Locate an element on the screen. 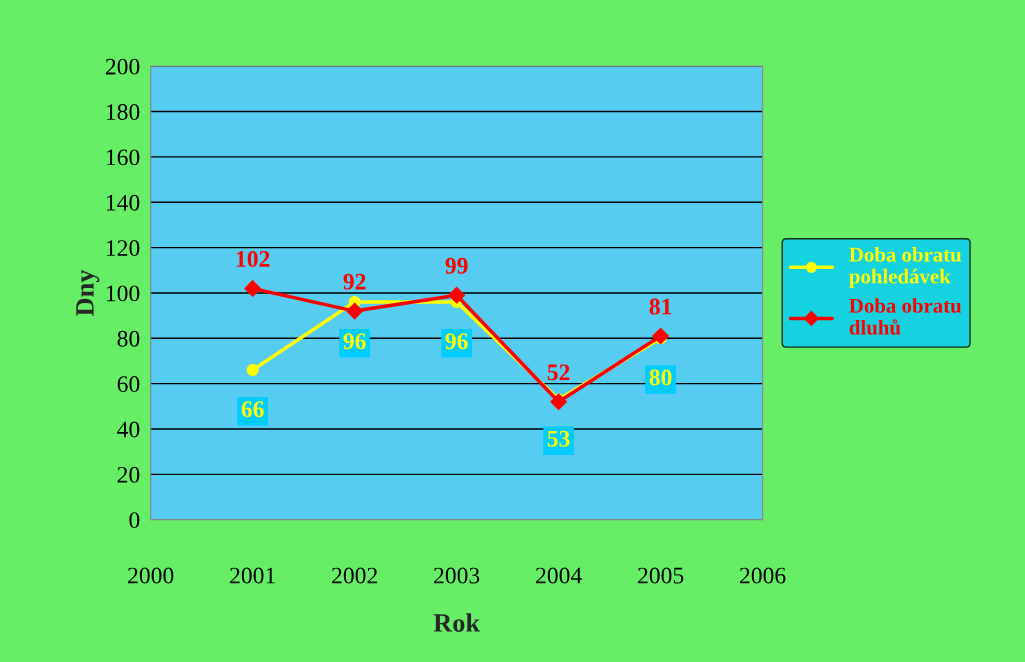 Image resolution: width=1025 pixels, height=662 pixels. x-tick-label: 2001 is located at coordinates (252, 575).